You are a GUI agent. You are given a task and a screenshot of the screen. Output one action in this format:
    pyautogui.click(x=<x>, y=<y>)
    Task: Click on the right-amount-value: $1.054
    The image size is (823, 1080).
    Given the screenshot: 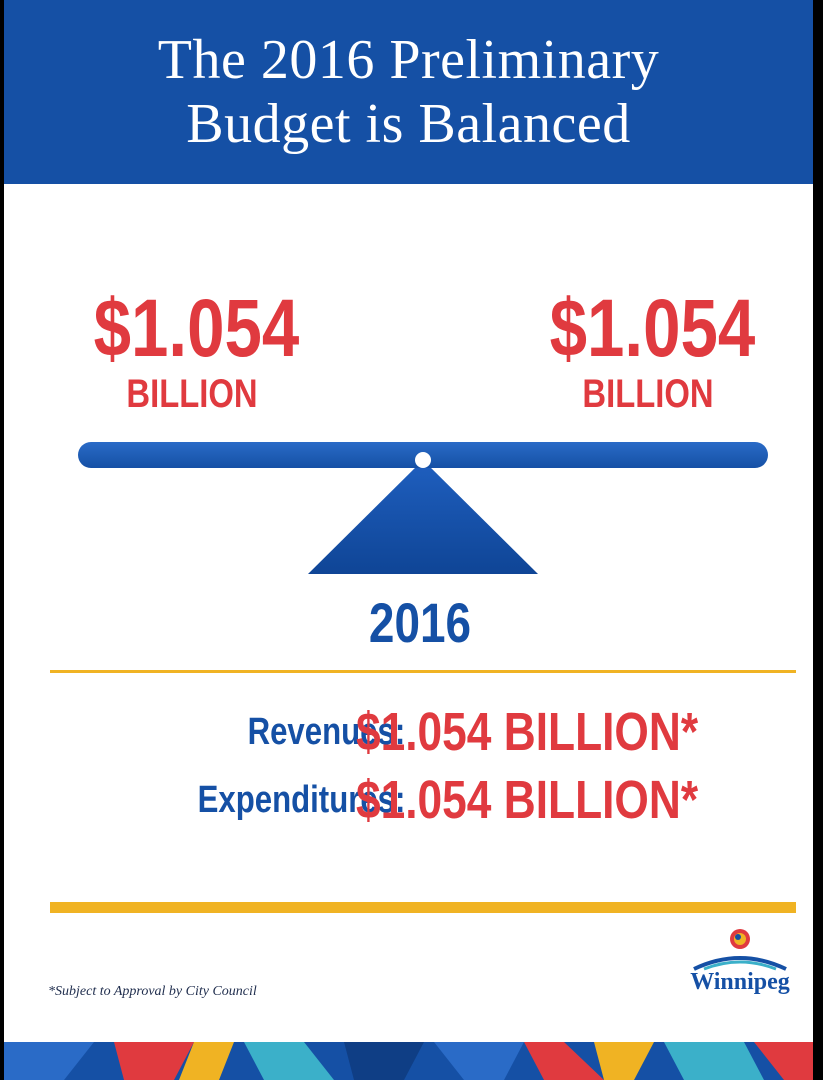 What is the action you would take?
    pyautogui.click(x=652, y=328)
    